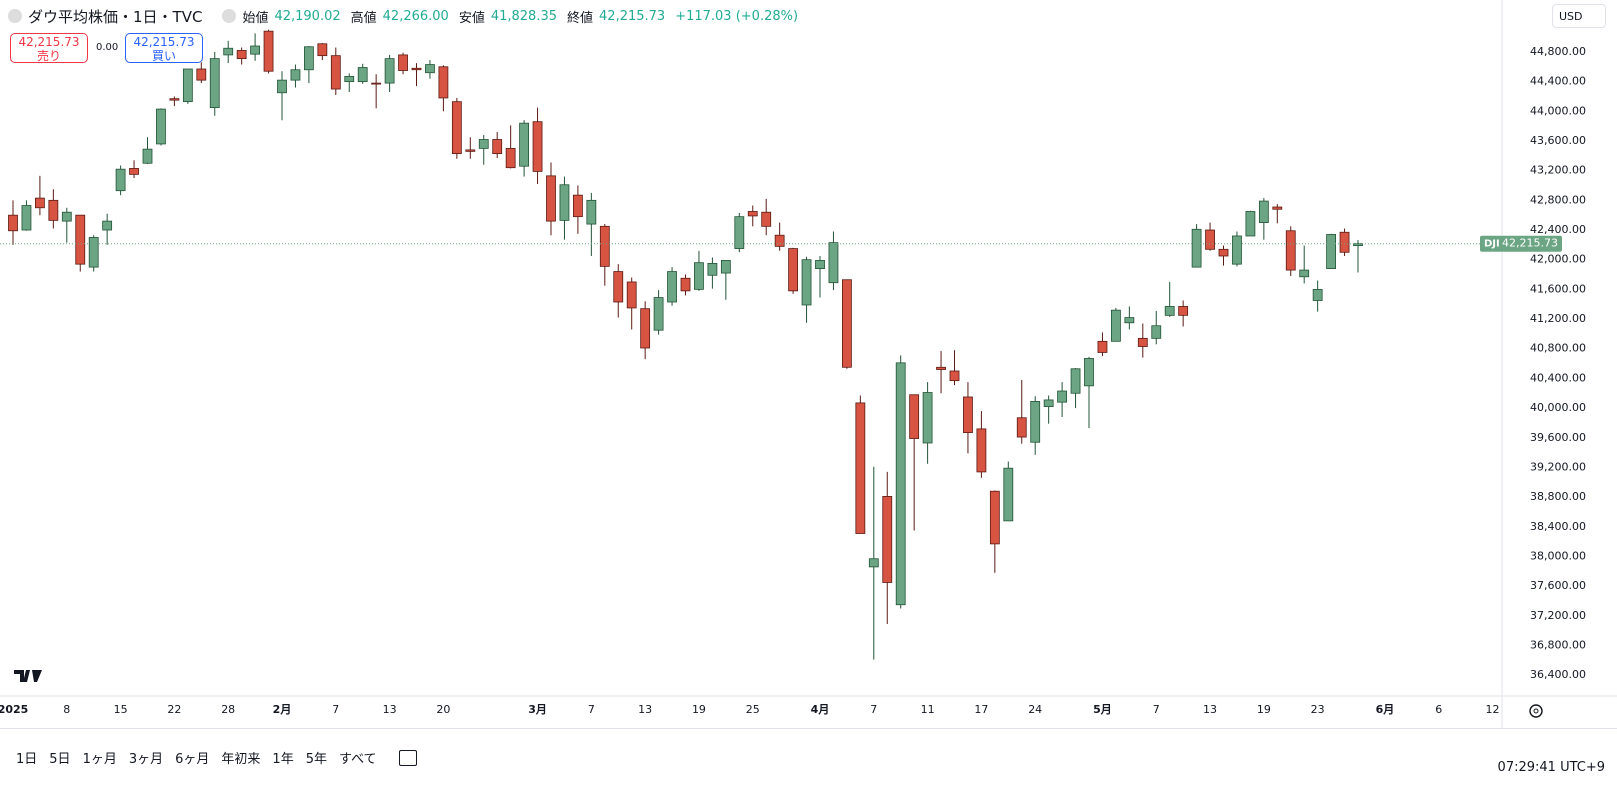  What do you see at coordinates (1558, 615) in the screenshot?
I see `y-tick-label: 37,200.00` at bounding box center [1558, 615].